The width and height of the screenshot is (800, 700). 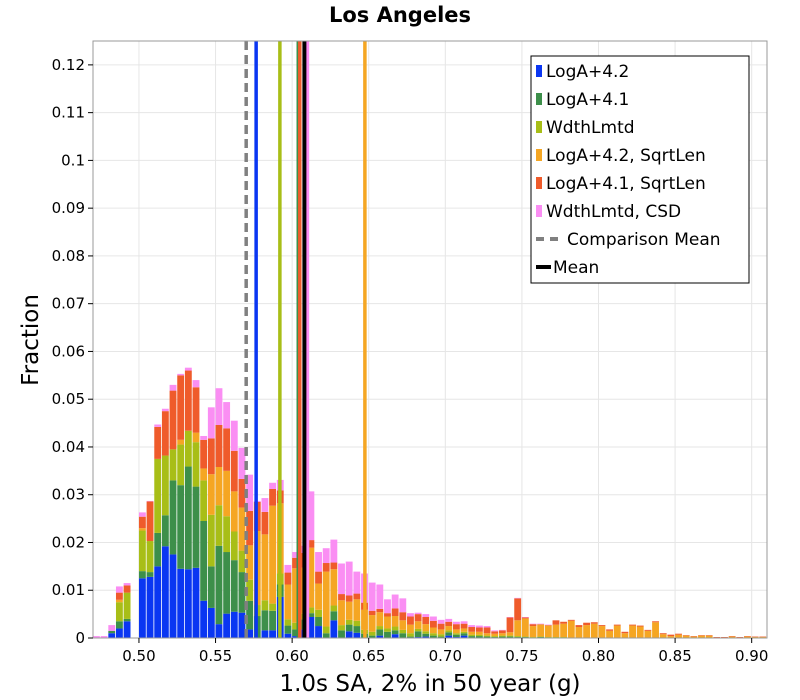 What do you see at coordinates (585, 128) in the screenshot?
I see `legend-item: WdthLmtd` at bounding box center [585, 128].